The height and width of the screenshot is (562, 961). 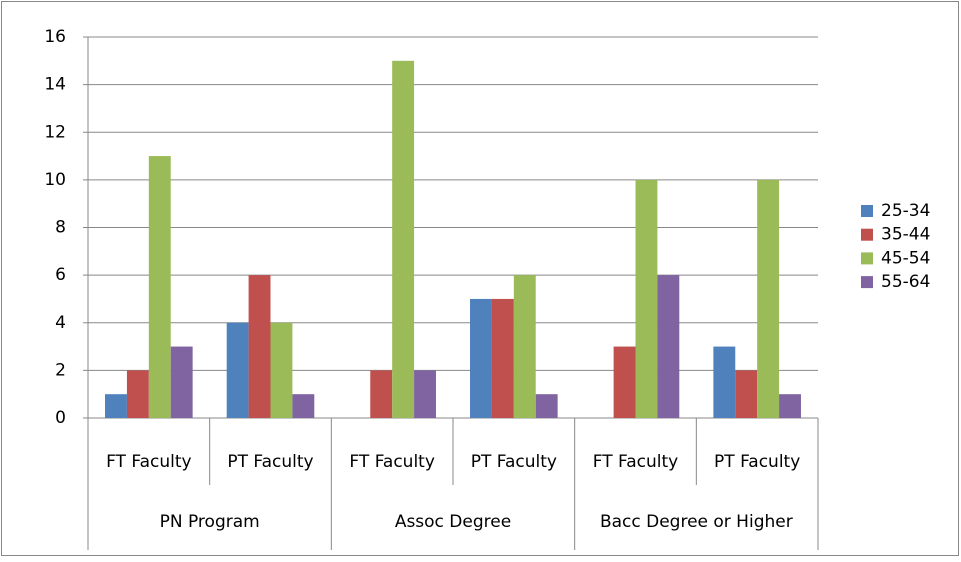 I want to click on y-tick-label: 6, so click(x=60, y=275).